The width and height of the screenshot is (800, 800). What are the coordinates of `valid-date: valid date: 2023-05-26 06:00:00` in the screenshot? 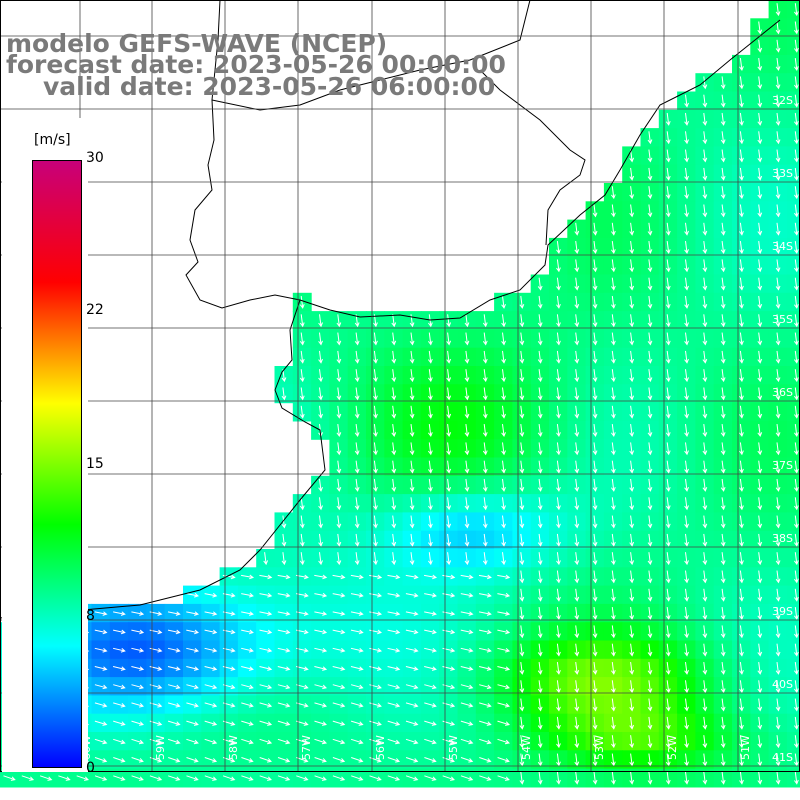 It's located at (269, 86).